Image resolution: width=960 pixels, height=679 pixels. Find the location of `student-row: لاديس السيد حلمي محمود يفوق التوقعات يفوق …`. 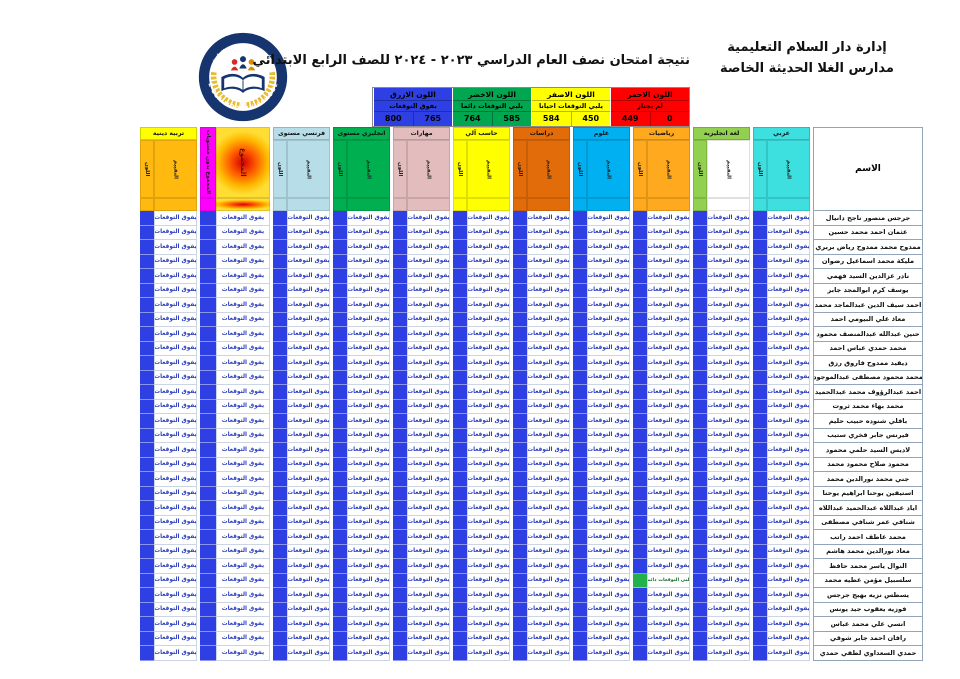

student-row: لاديس السيد حلمي محمود يفوق التوقعات يفوق … is located at coordinates (531, 450).